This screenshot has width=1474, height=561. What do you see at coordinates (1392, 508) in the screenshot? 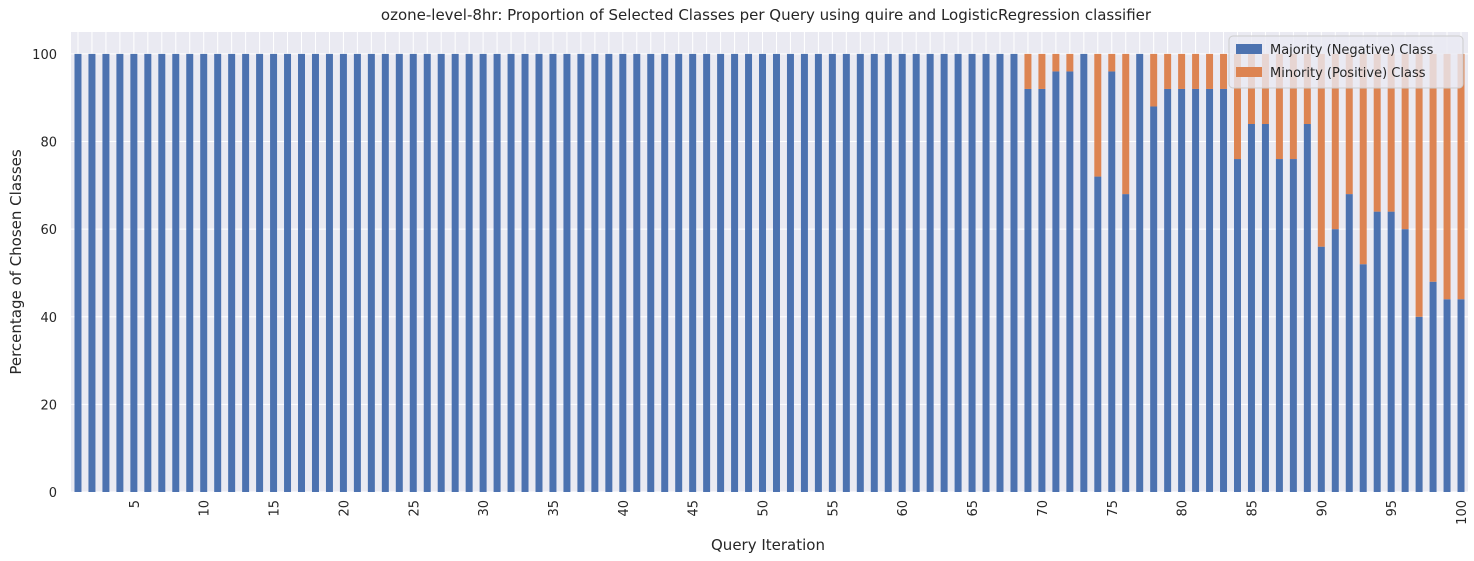
I see `x-tick-label: 95` at bounding box center [1392, 508].